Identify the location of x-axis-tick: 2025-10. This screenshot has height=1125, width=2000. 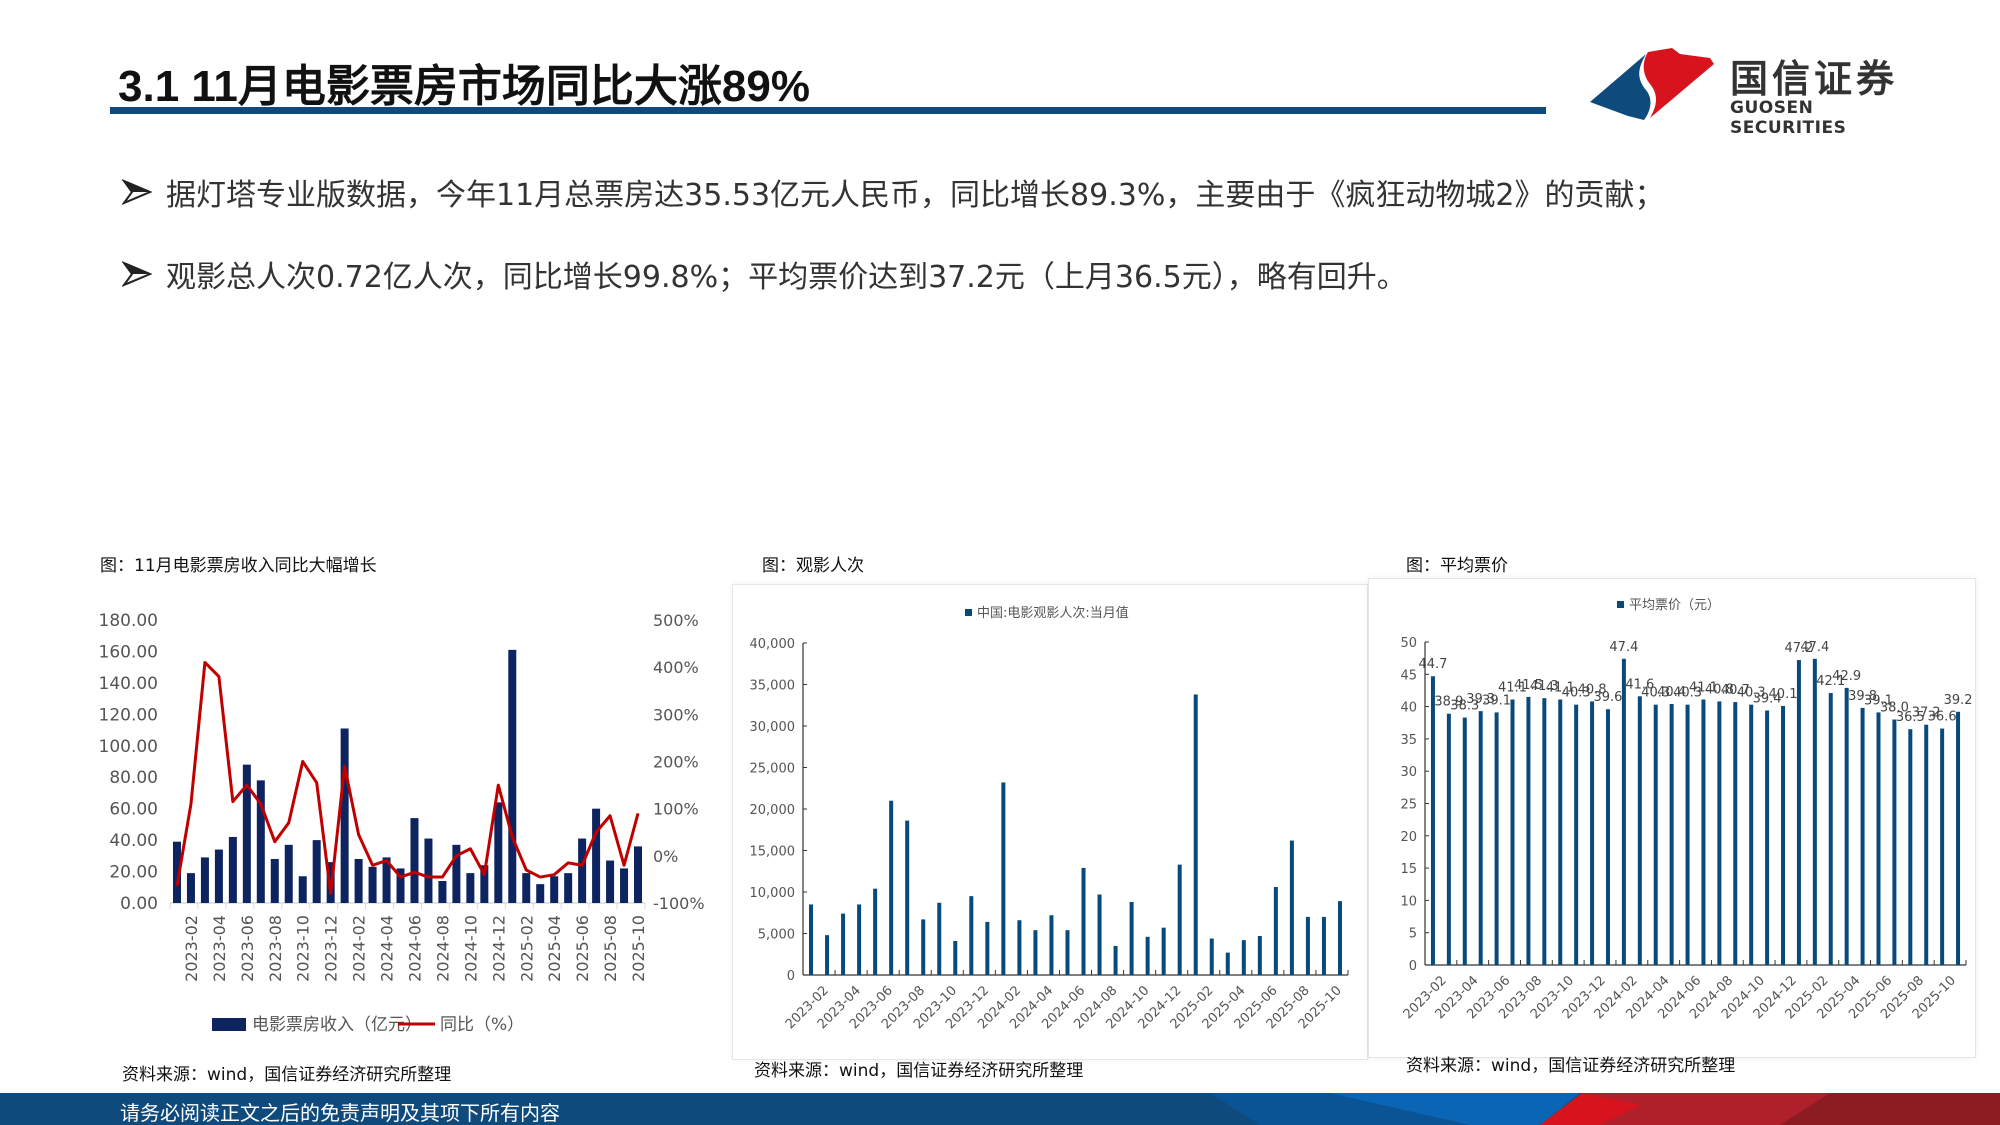
(638, 948).